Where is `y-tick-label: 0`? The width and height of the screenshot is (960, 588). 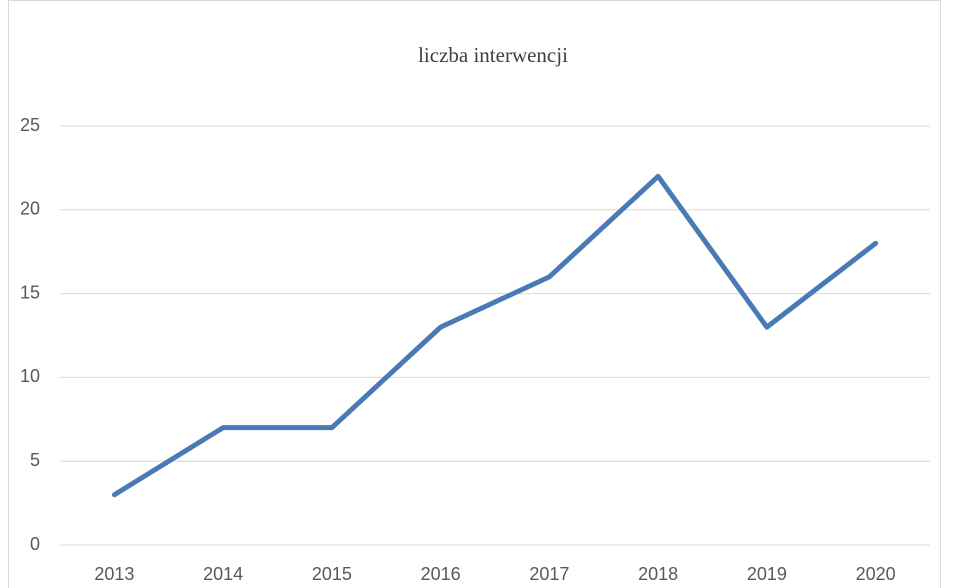
y-tick-label: 0 is located at coordinates (35, 544).